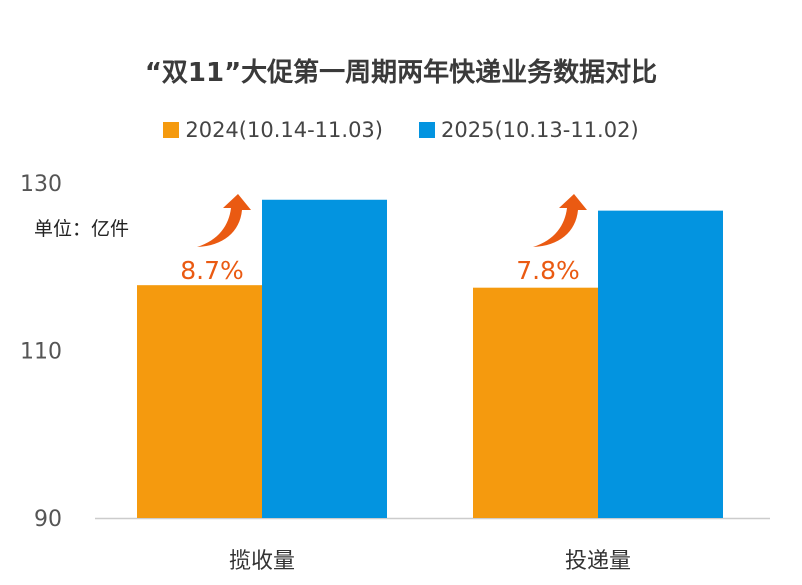 The width and height of the screenshot is (802, 585). What do you see at coordinates (548, 270) in the screenshot?
I see `growth-label-1: 7.8%` at bounding box center [548, 270].